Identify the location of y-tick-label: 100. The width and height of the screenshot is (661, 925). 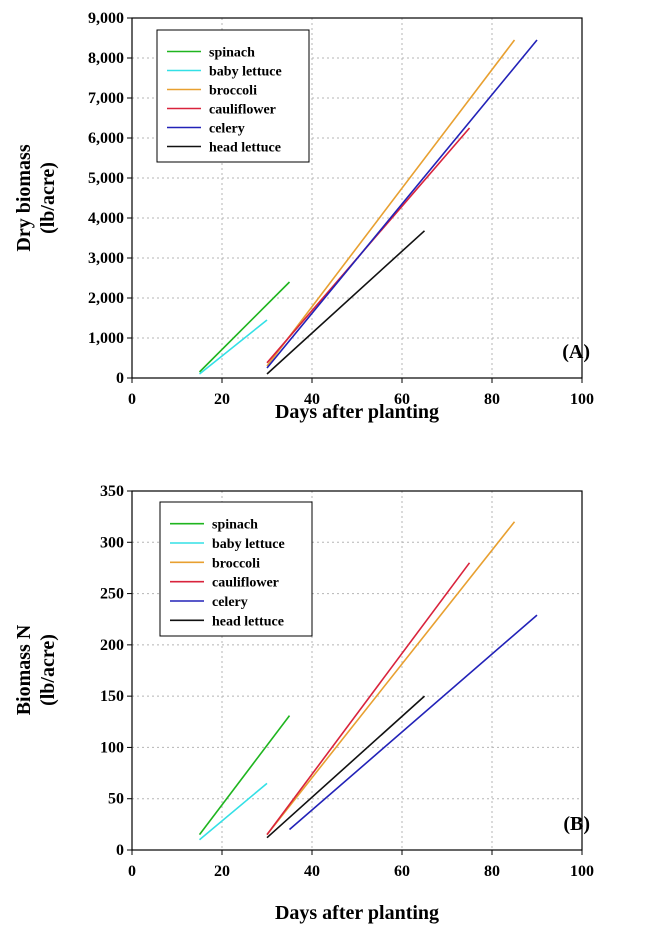
(112, 747).